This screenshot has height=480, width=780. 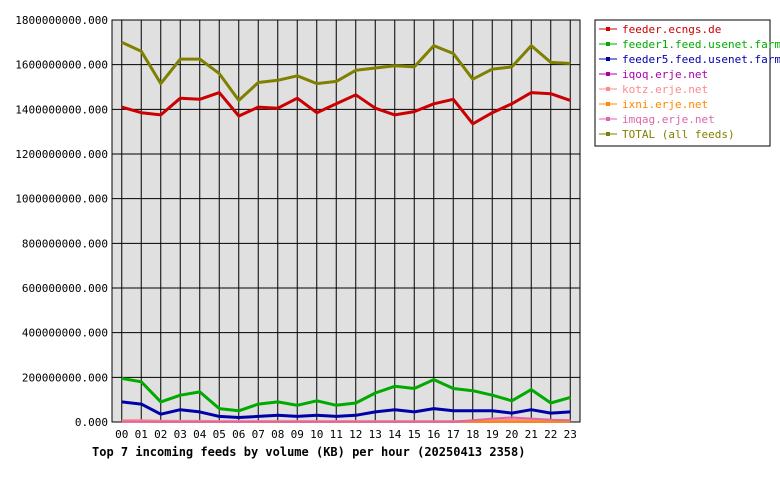 I want to click on legend-label: feeder.ecngs.de, so click(x=671, y=29).